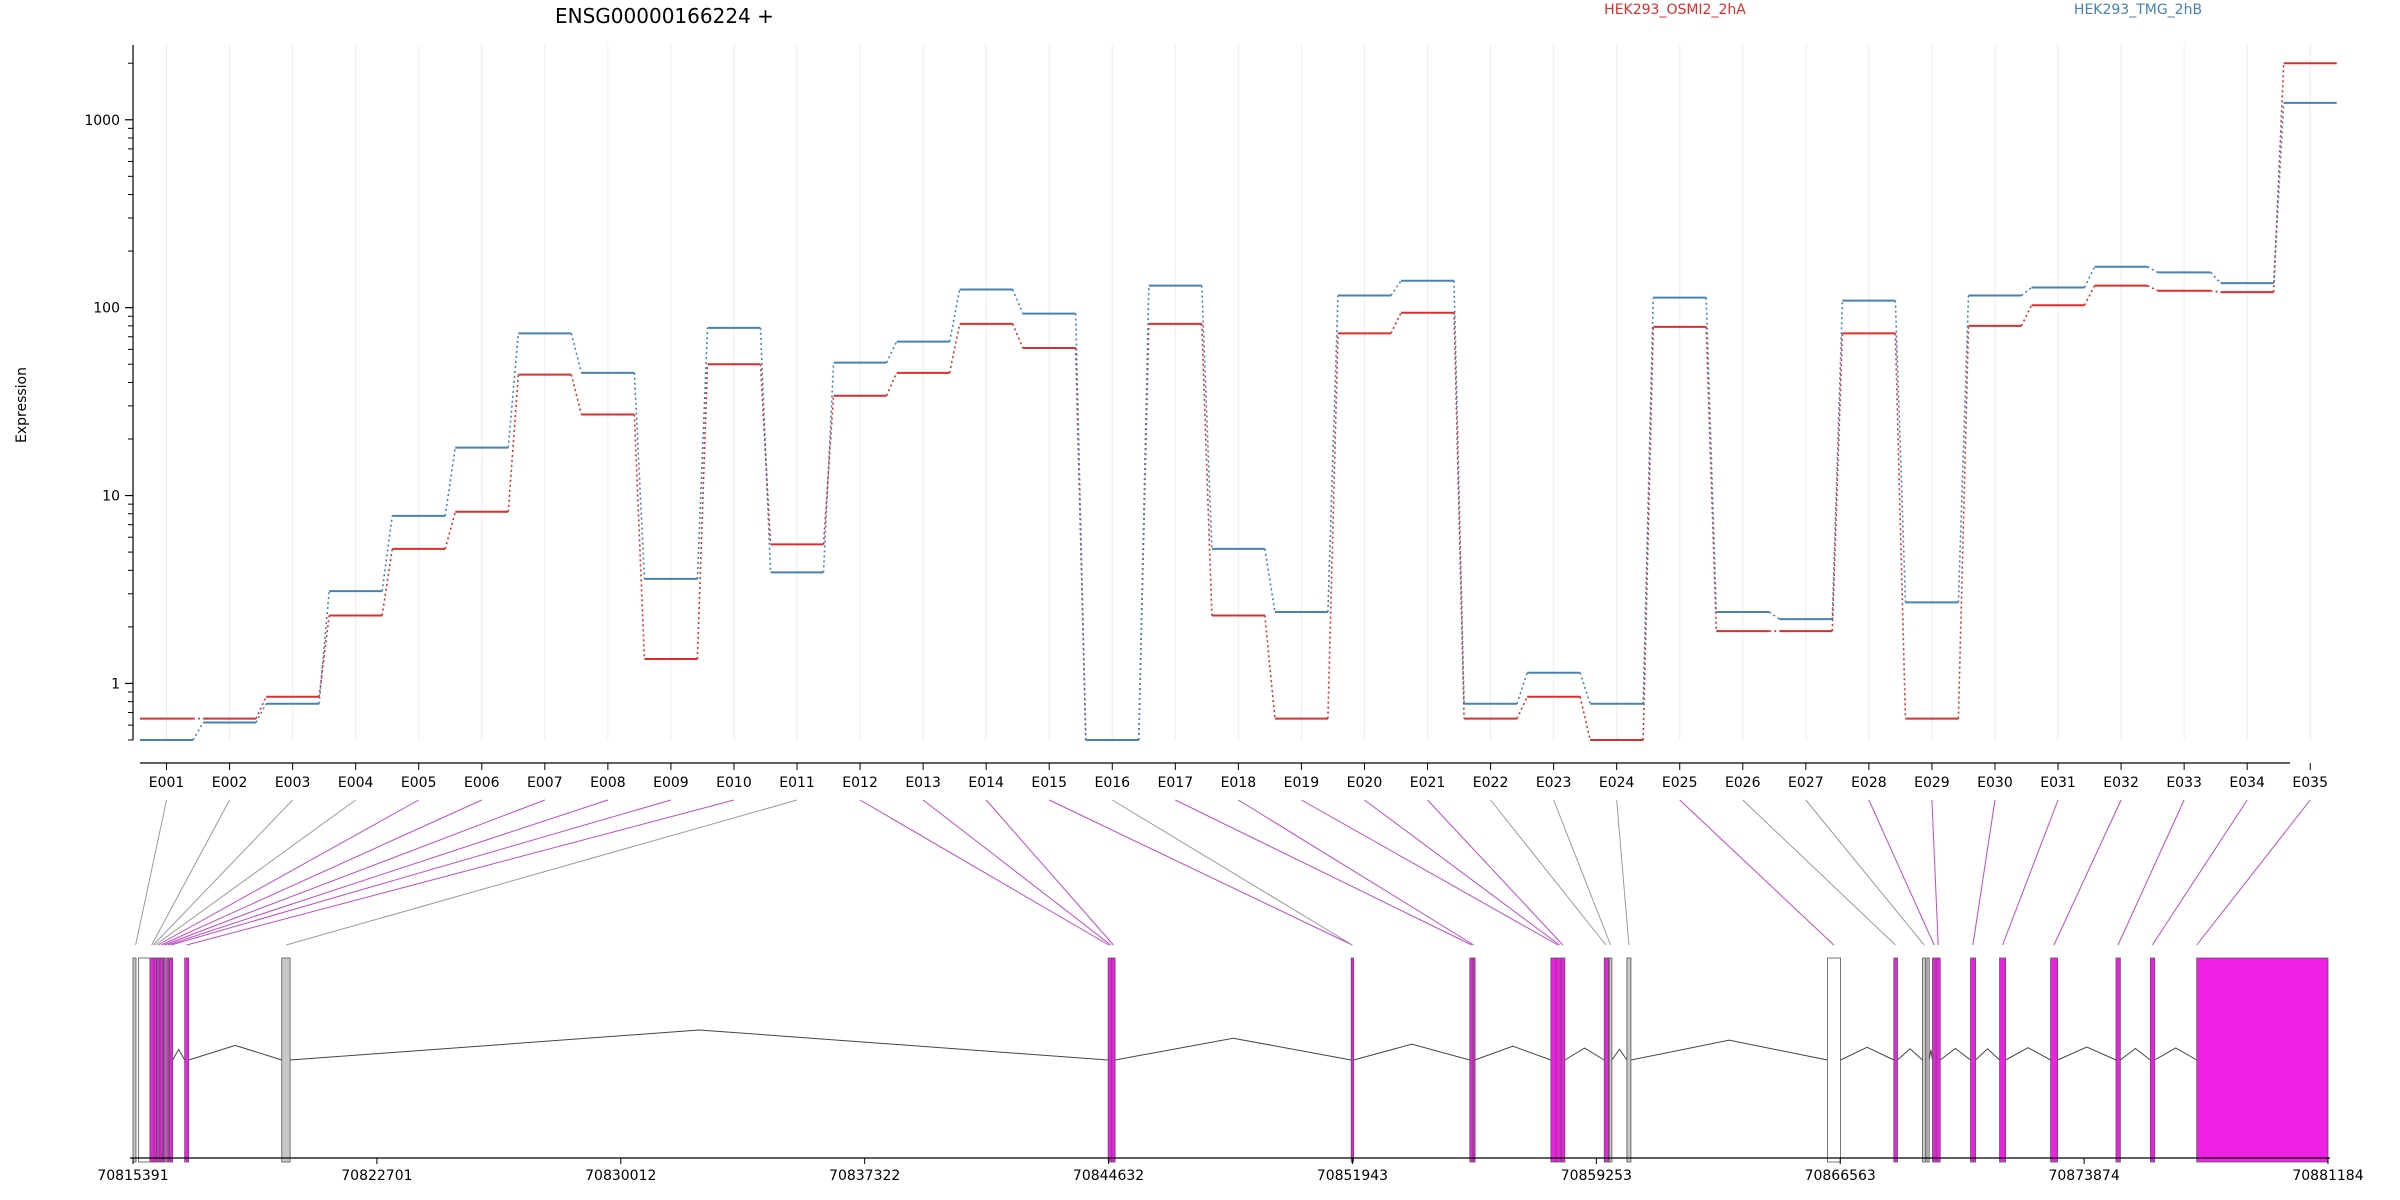 The width and height of the screenshot is (2400, 1200). Describe the element at coordinates (1840, 1176) in the screenshot. I see `genome-tick-label: 70866563` at that location.